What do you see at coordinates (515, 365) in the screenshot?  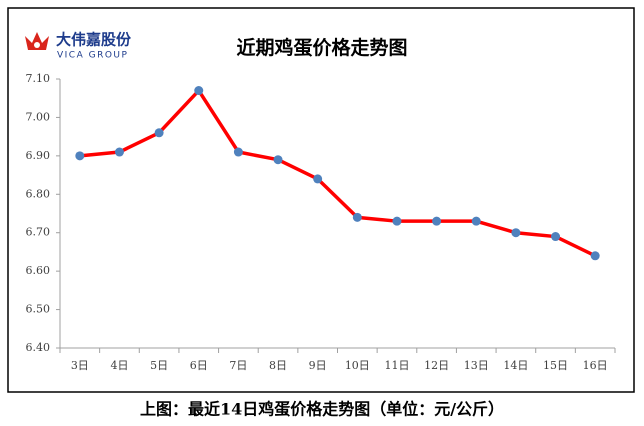 I see `x-tick-label: 14日` at bounding box center [515, 365].